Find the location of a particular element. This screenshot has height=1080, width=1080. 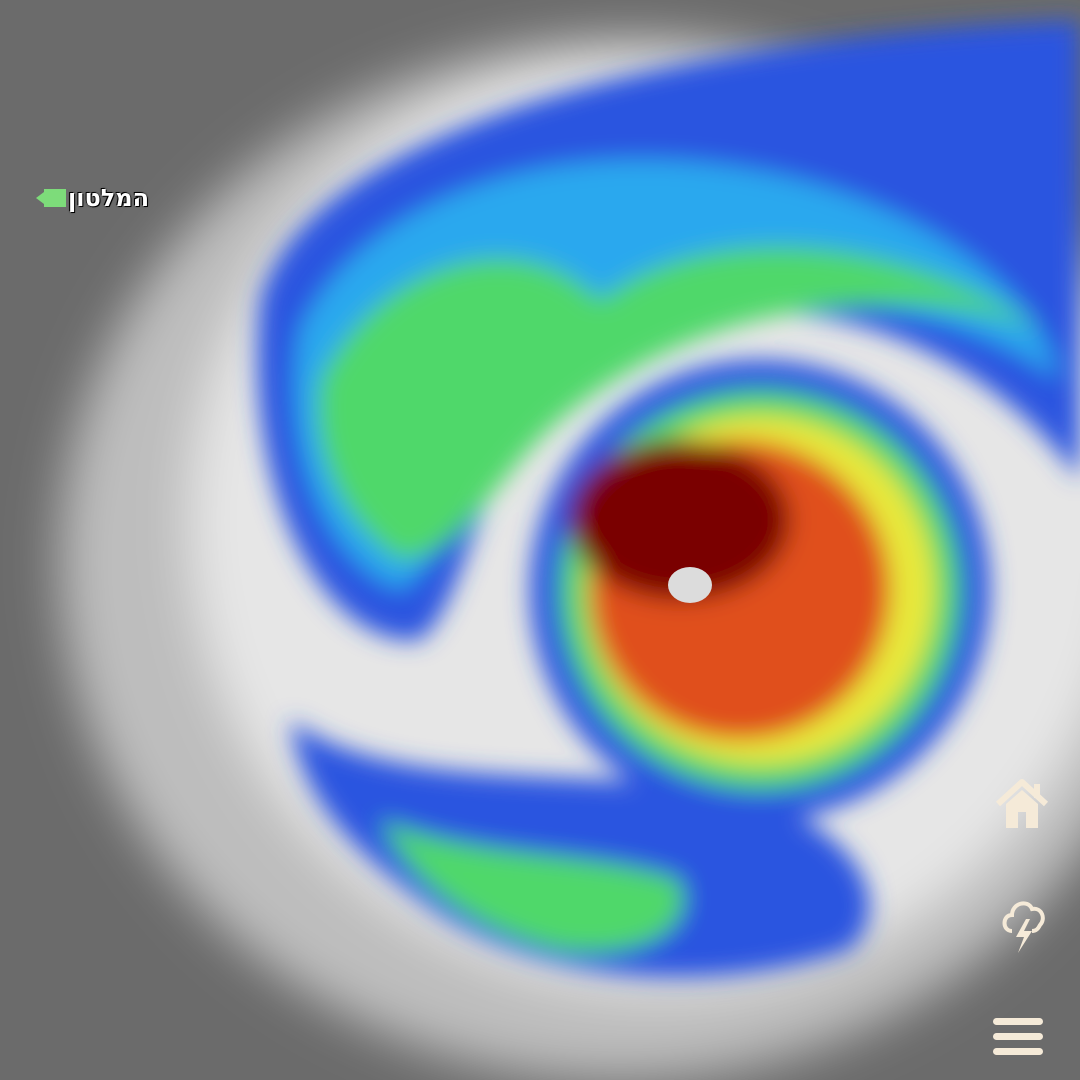

location-label-hamilton: המלטון is located at coordinates (93, 198).